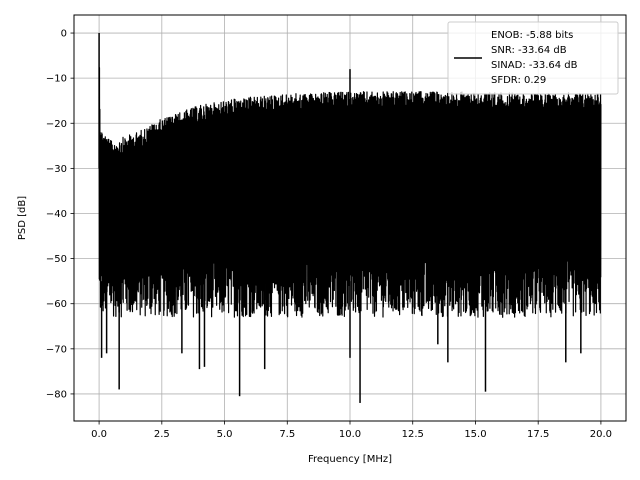  I want to click on x-tick-label: 5.0, so click(225, 434).